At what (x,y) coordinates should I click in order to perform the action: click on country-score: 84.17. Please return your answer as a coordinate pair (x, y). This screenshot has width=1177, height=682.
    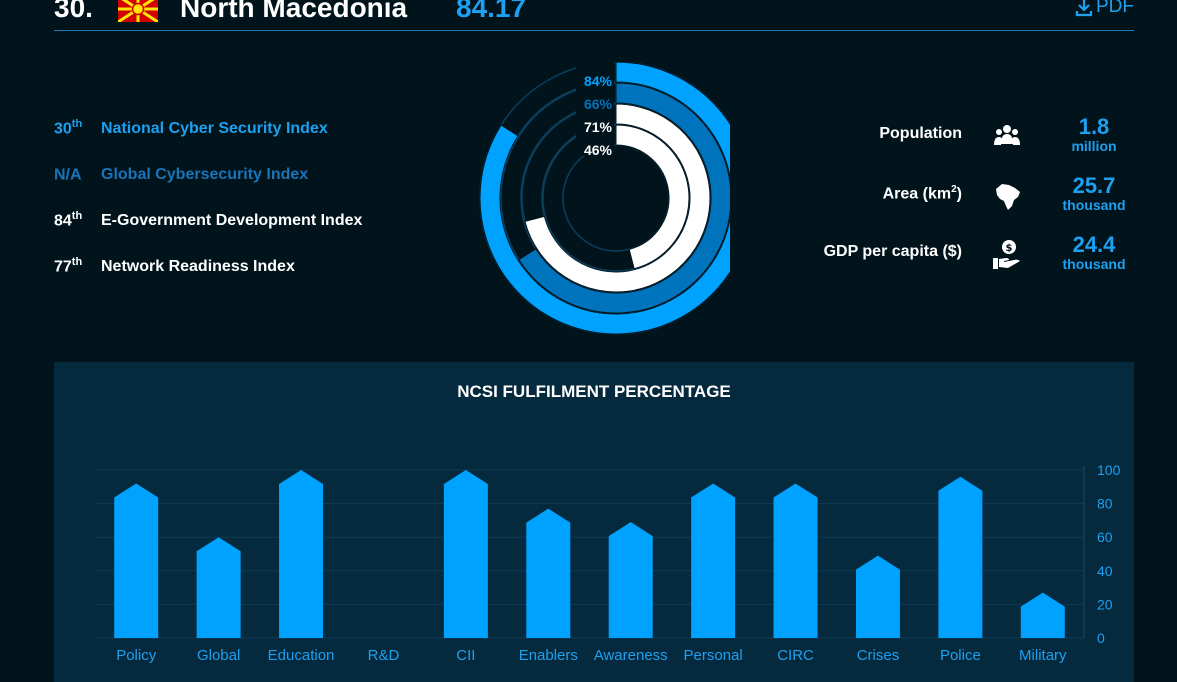
    Looking at the image, I should click on (491, 11).